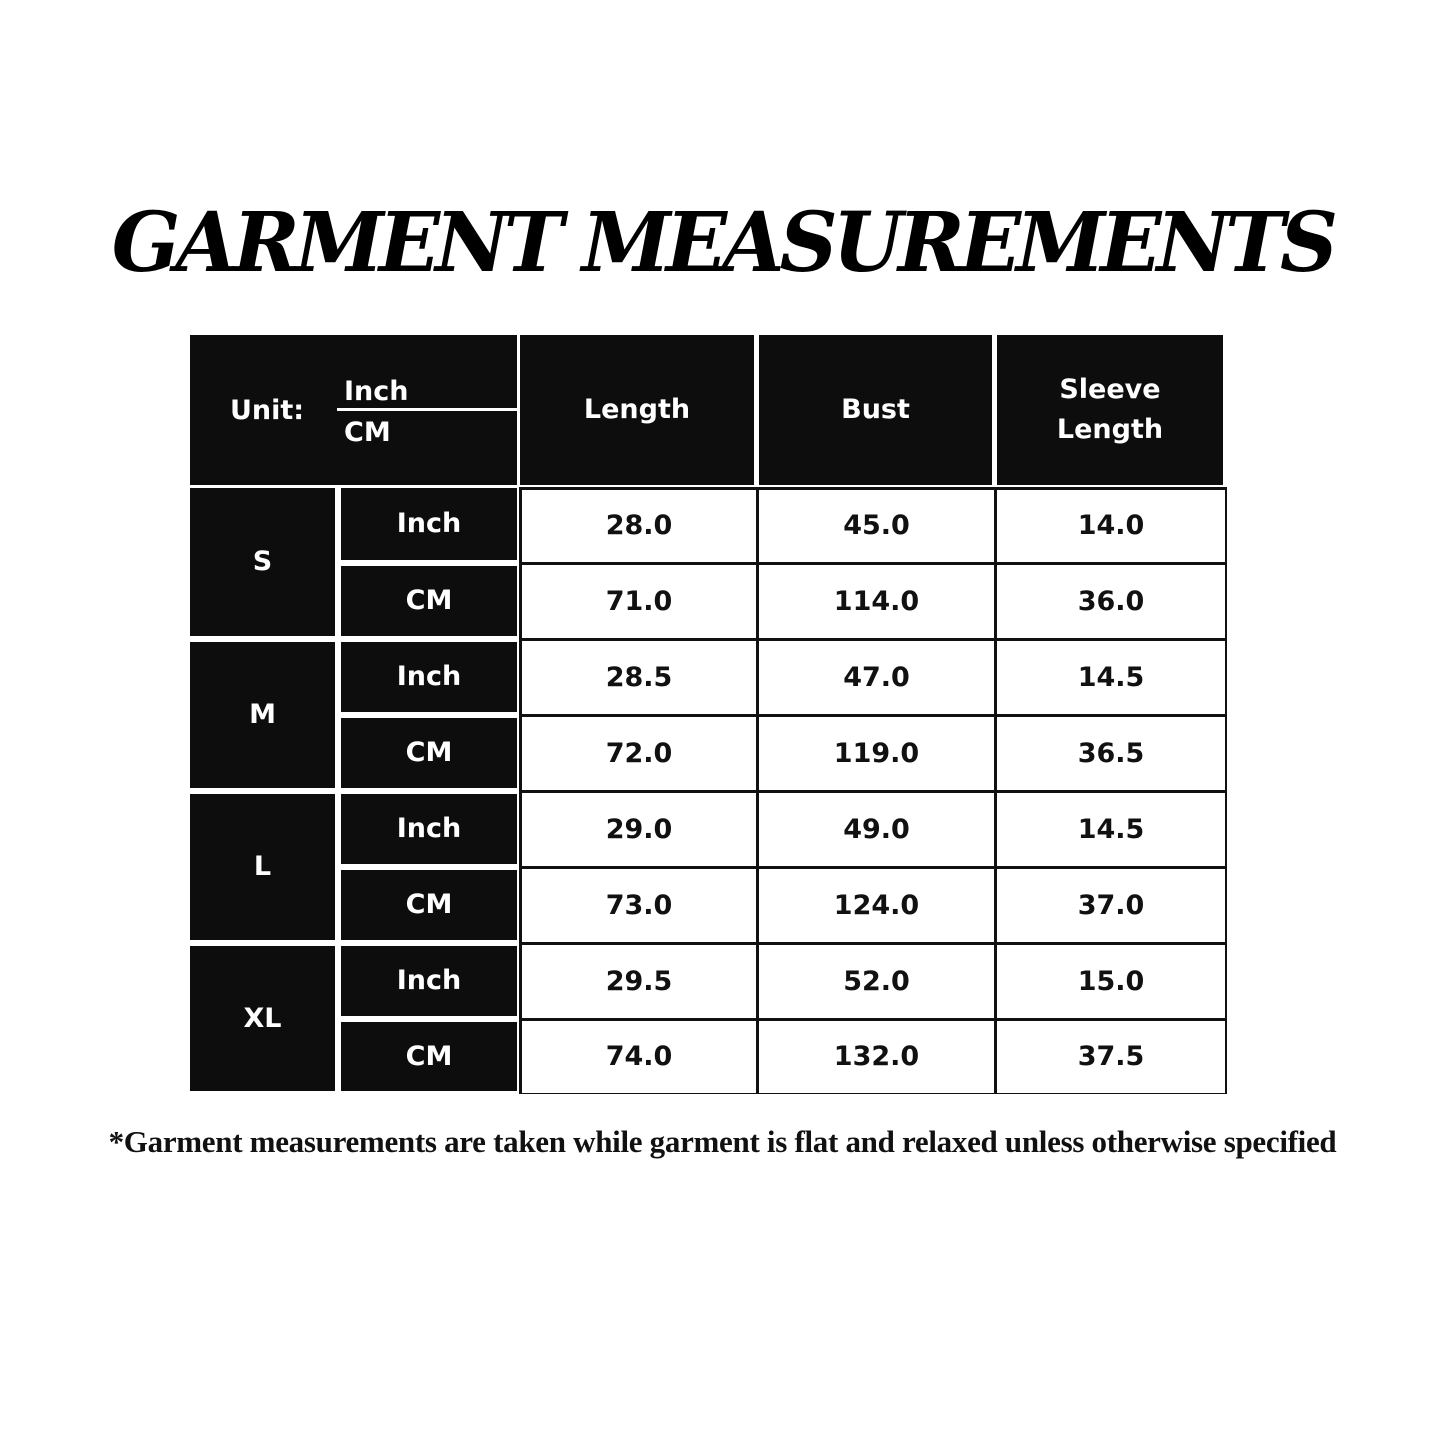  What do you see at coordinates (876, 601) in the screenshot?
I see `measurement-value: 114.0` at bounding box center [876, 601].